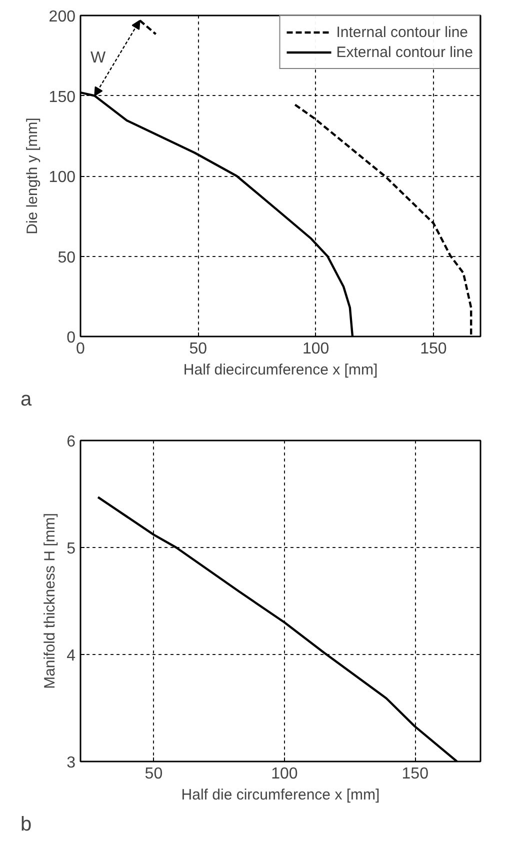  I want to click on y-axis-title: Die length y [mm], so click(32, 176).